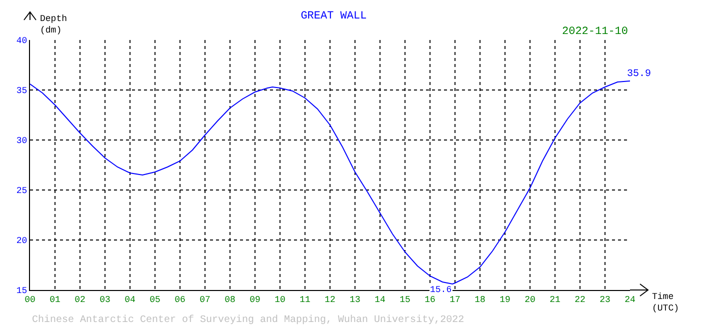 This screenshot has height=328, width=710. Describe the element at coordinates (555, 299) in the screenshot. I see `x-tick-label: 21` at that location.